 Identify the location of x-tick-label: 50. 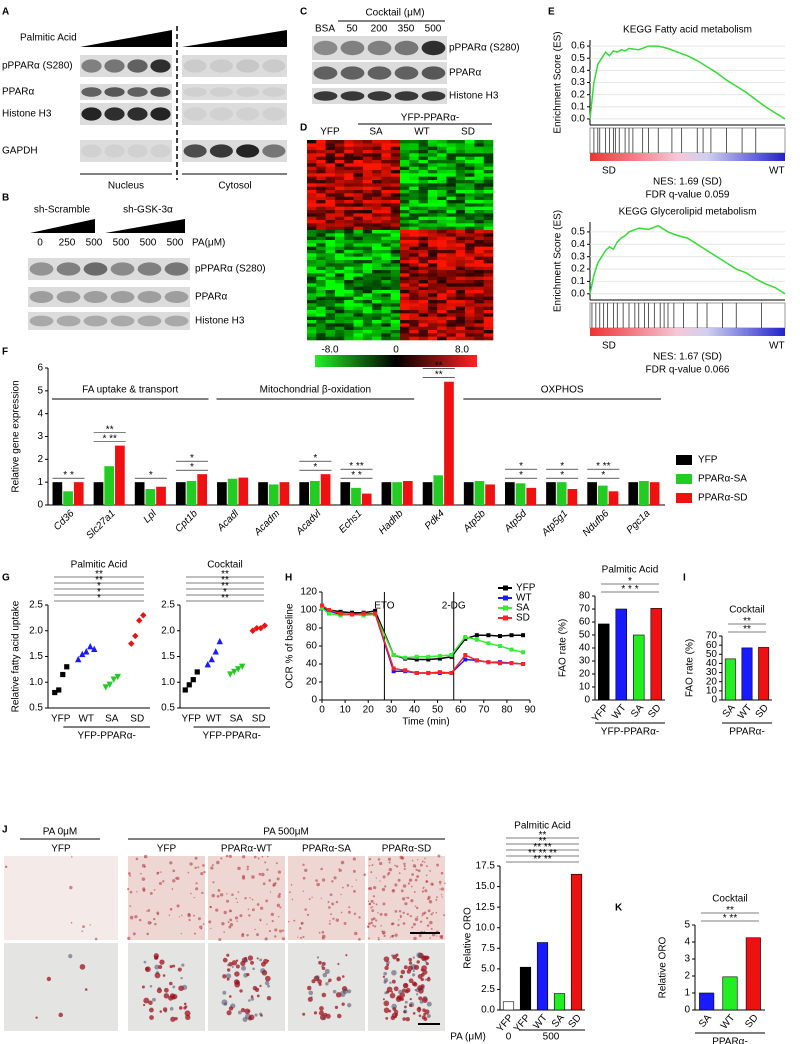
(438, 710).